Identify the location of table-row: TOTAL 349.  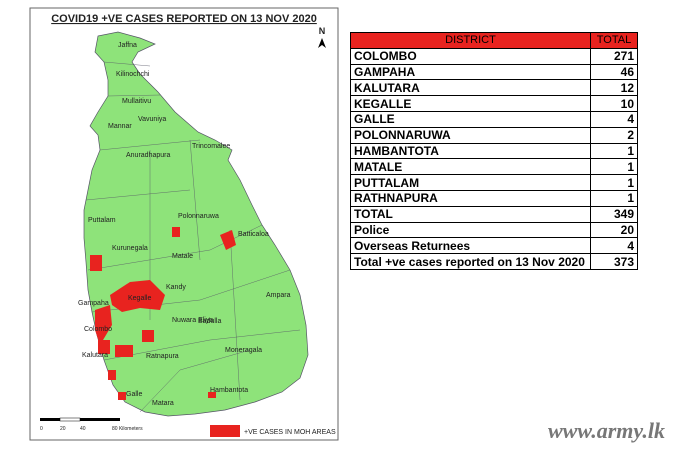
(494, 214).